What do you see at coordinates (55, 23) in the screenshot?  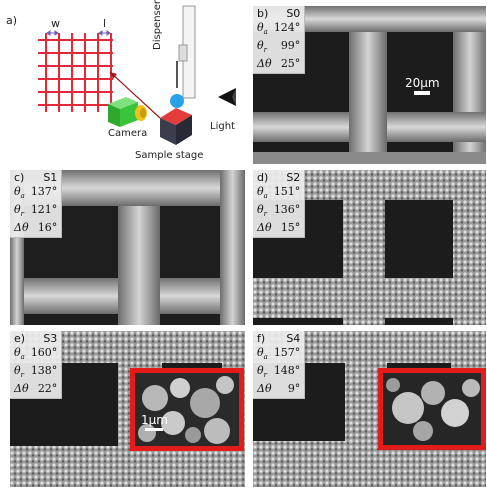 I see `w-label: w` at bounding box center [55, 23].